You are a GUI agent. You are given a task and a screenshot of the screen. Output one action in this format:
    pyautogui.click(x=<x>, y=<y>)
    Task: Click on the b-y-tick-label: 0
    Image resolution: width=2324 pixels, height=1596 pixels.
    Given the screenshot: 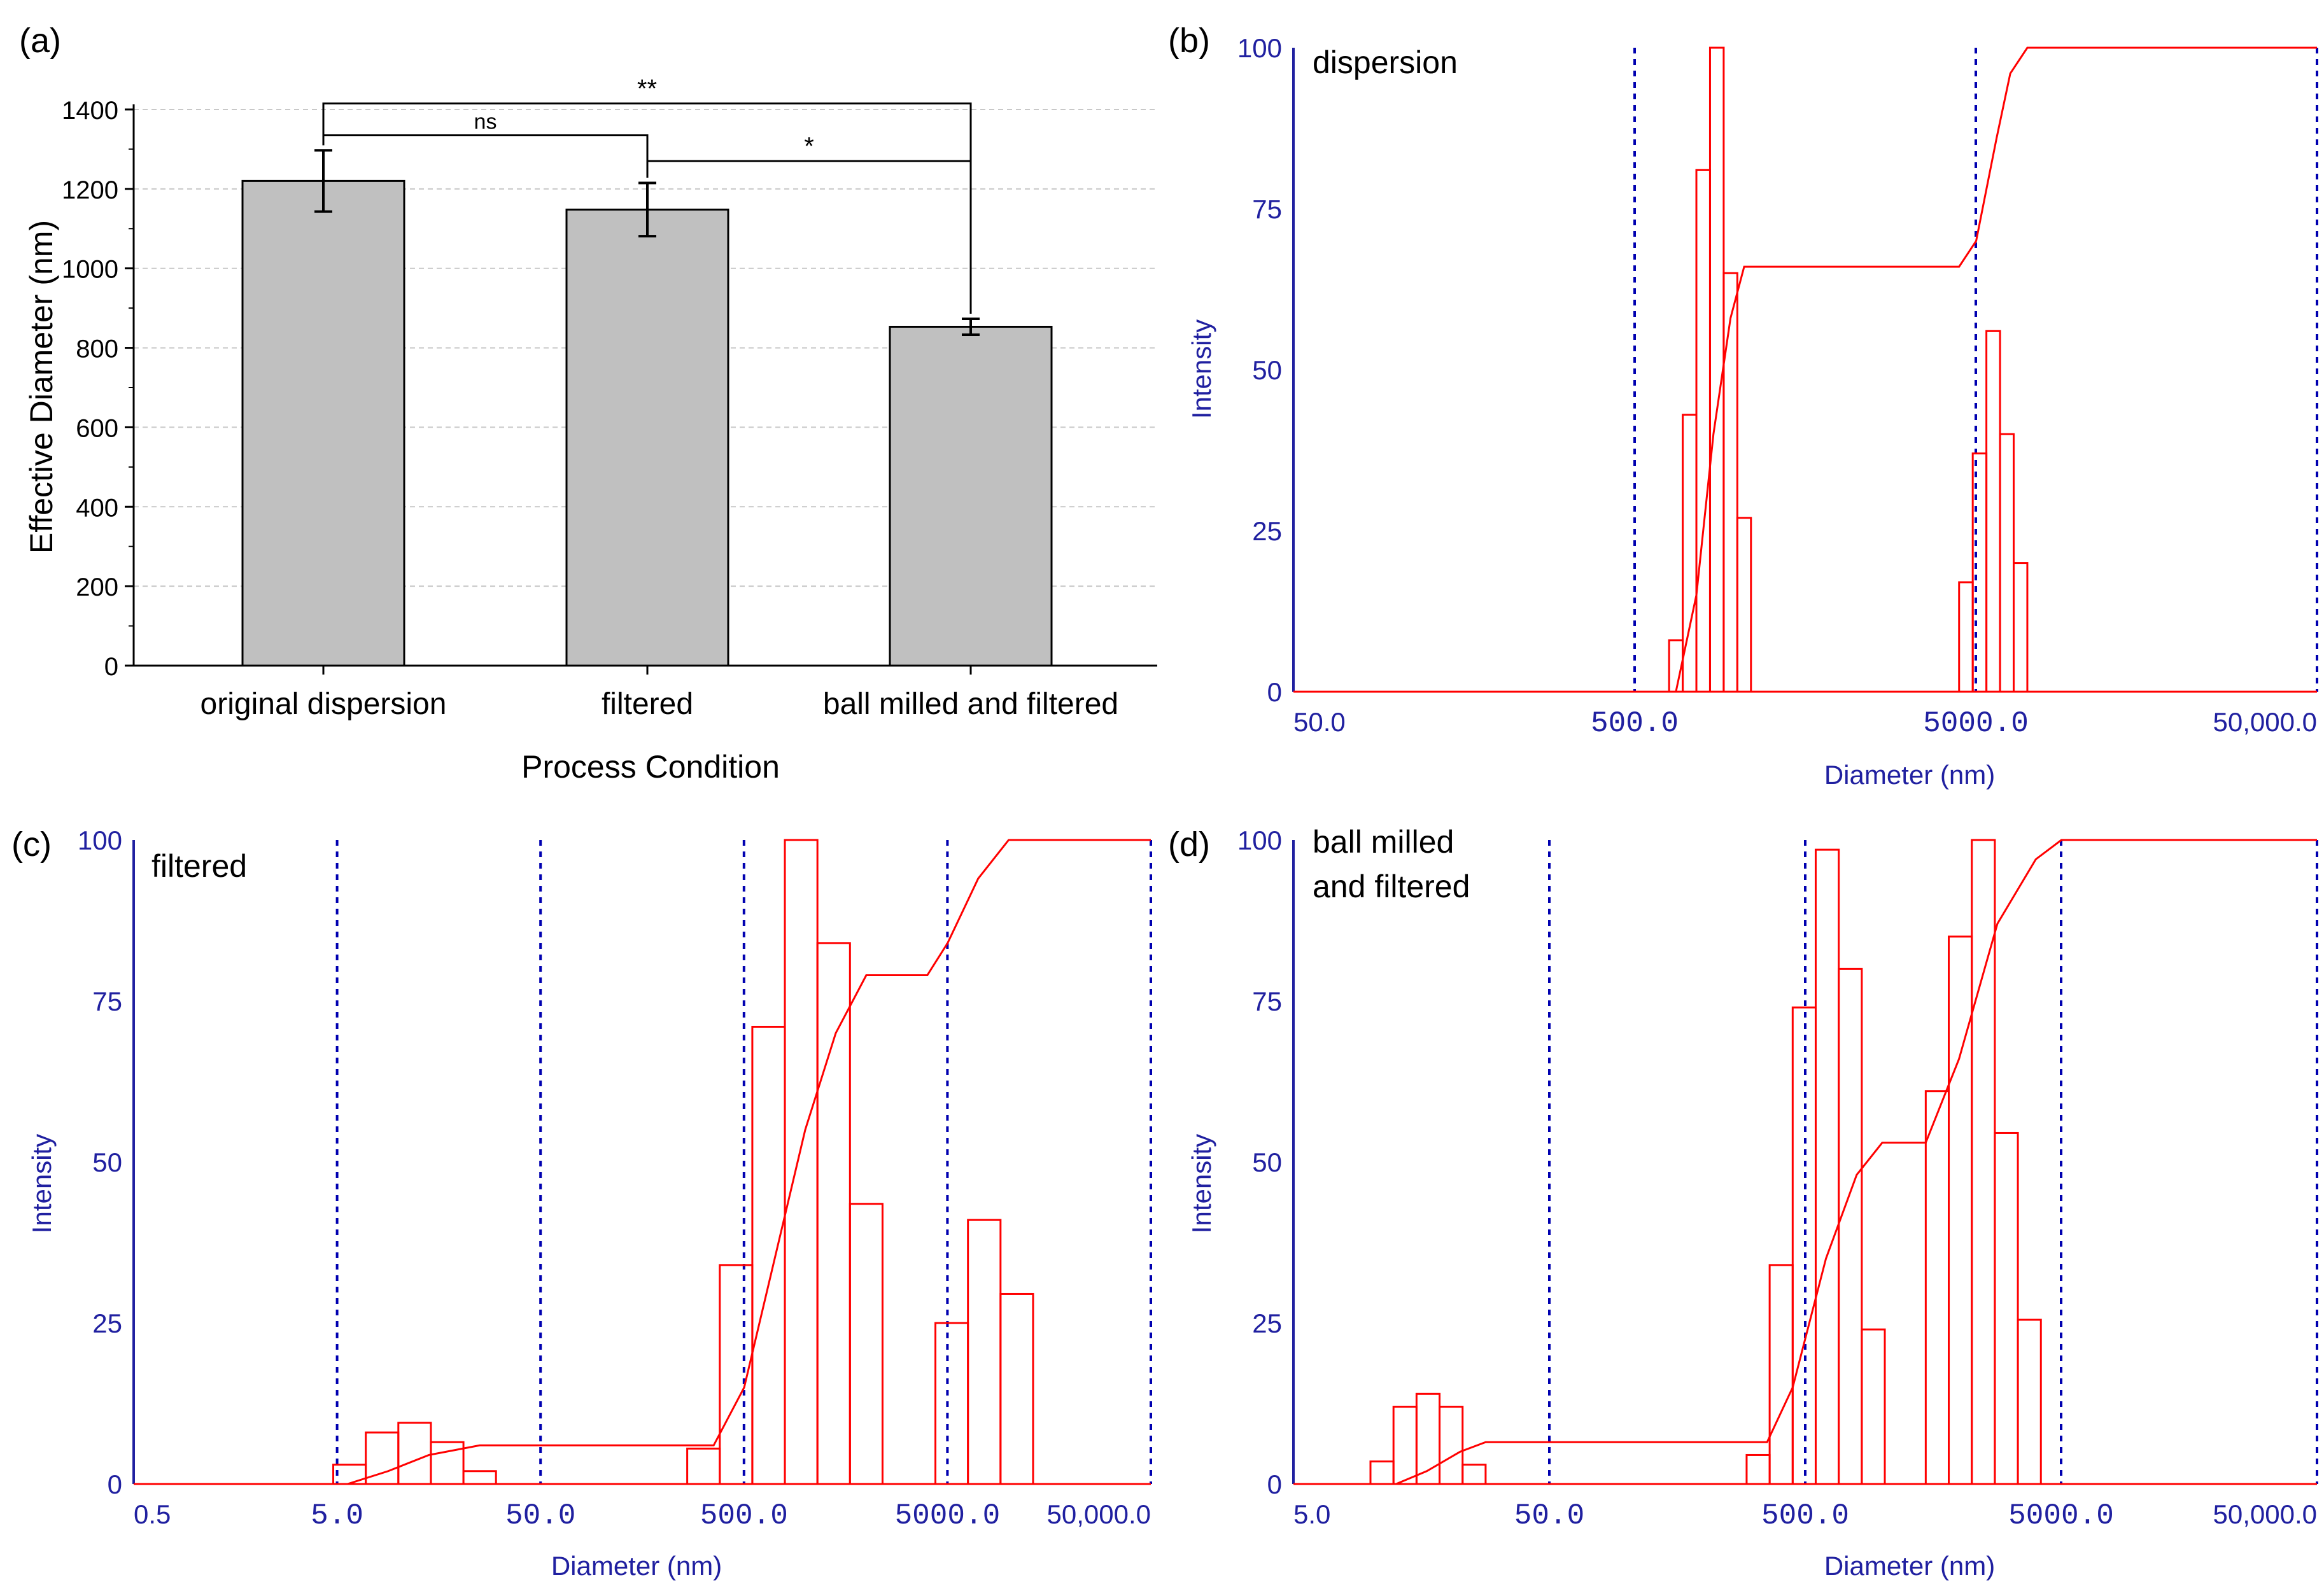 What is the action you would take?
    pyautogui.click(x=1274, y=692)
    